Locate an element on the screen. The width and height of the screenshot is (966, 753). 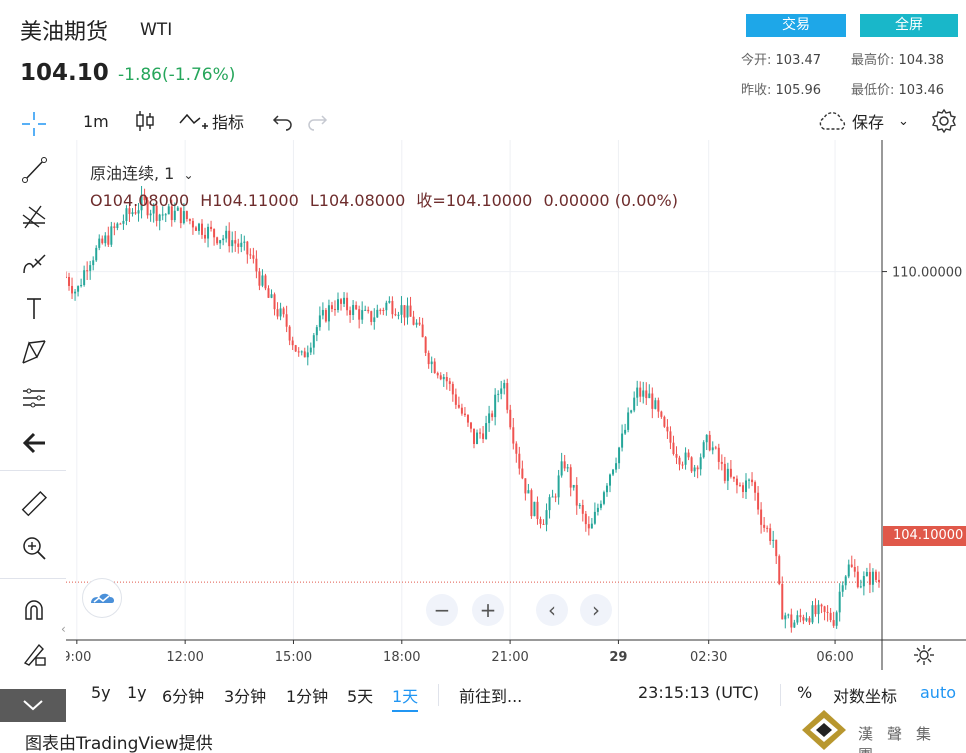
scroll-right-button: › is located at coordinates (596, 610).